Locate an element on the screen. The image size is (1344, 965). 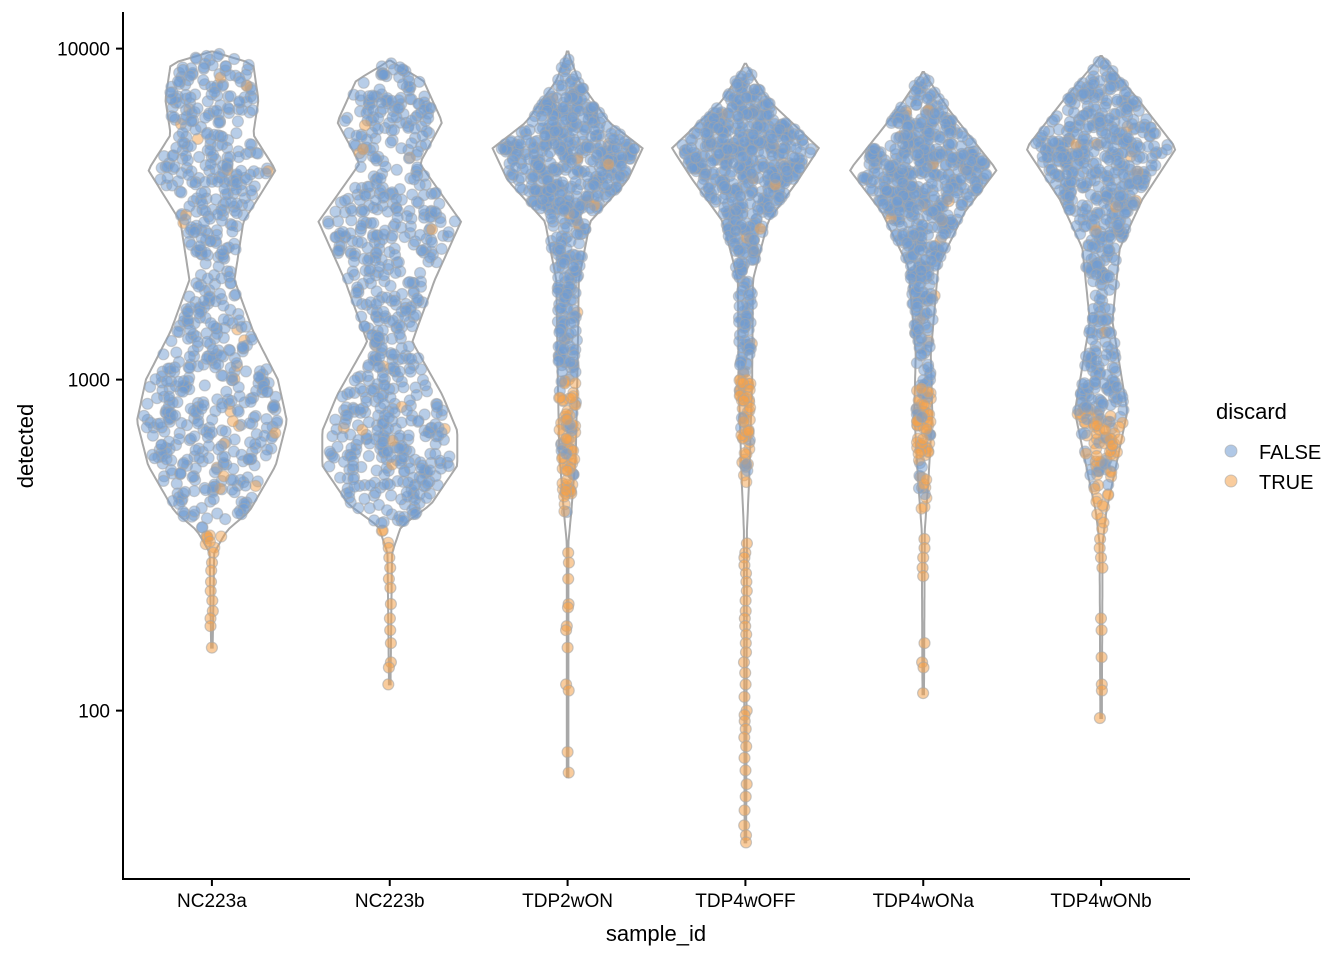
y-tick-label: 1000 is located at coordinates (89, 381).